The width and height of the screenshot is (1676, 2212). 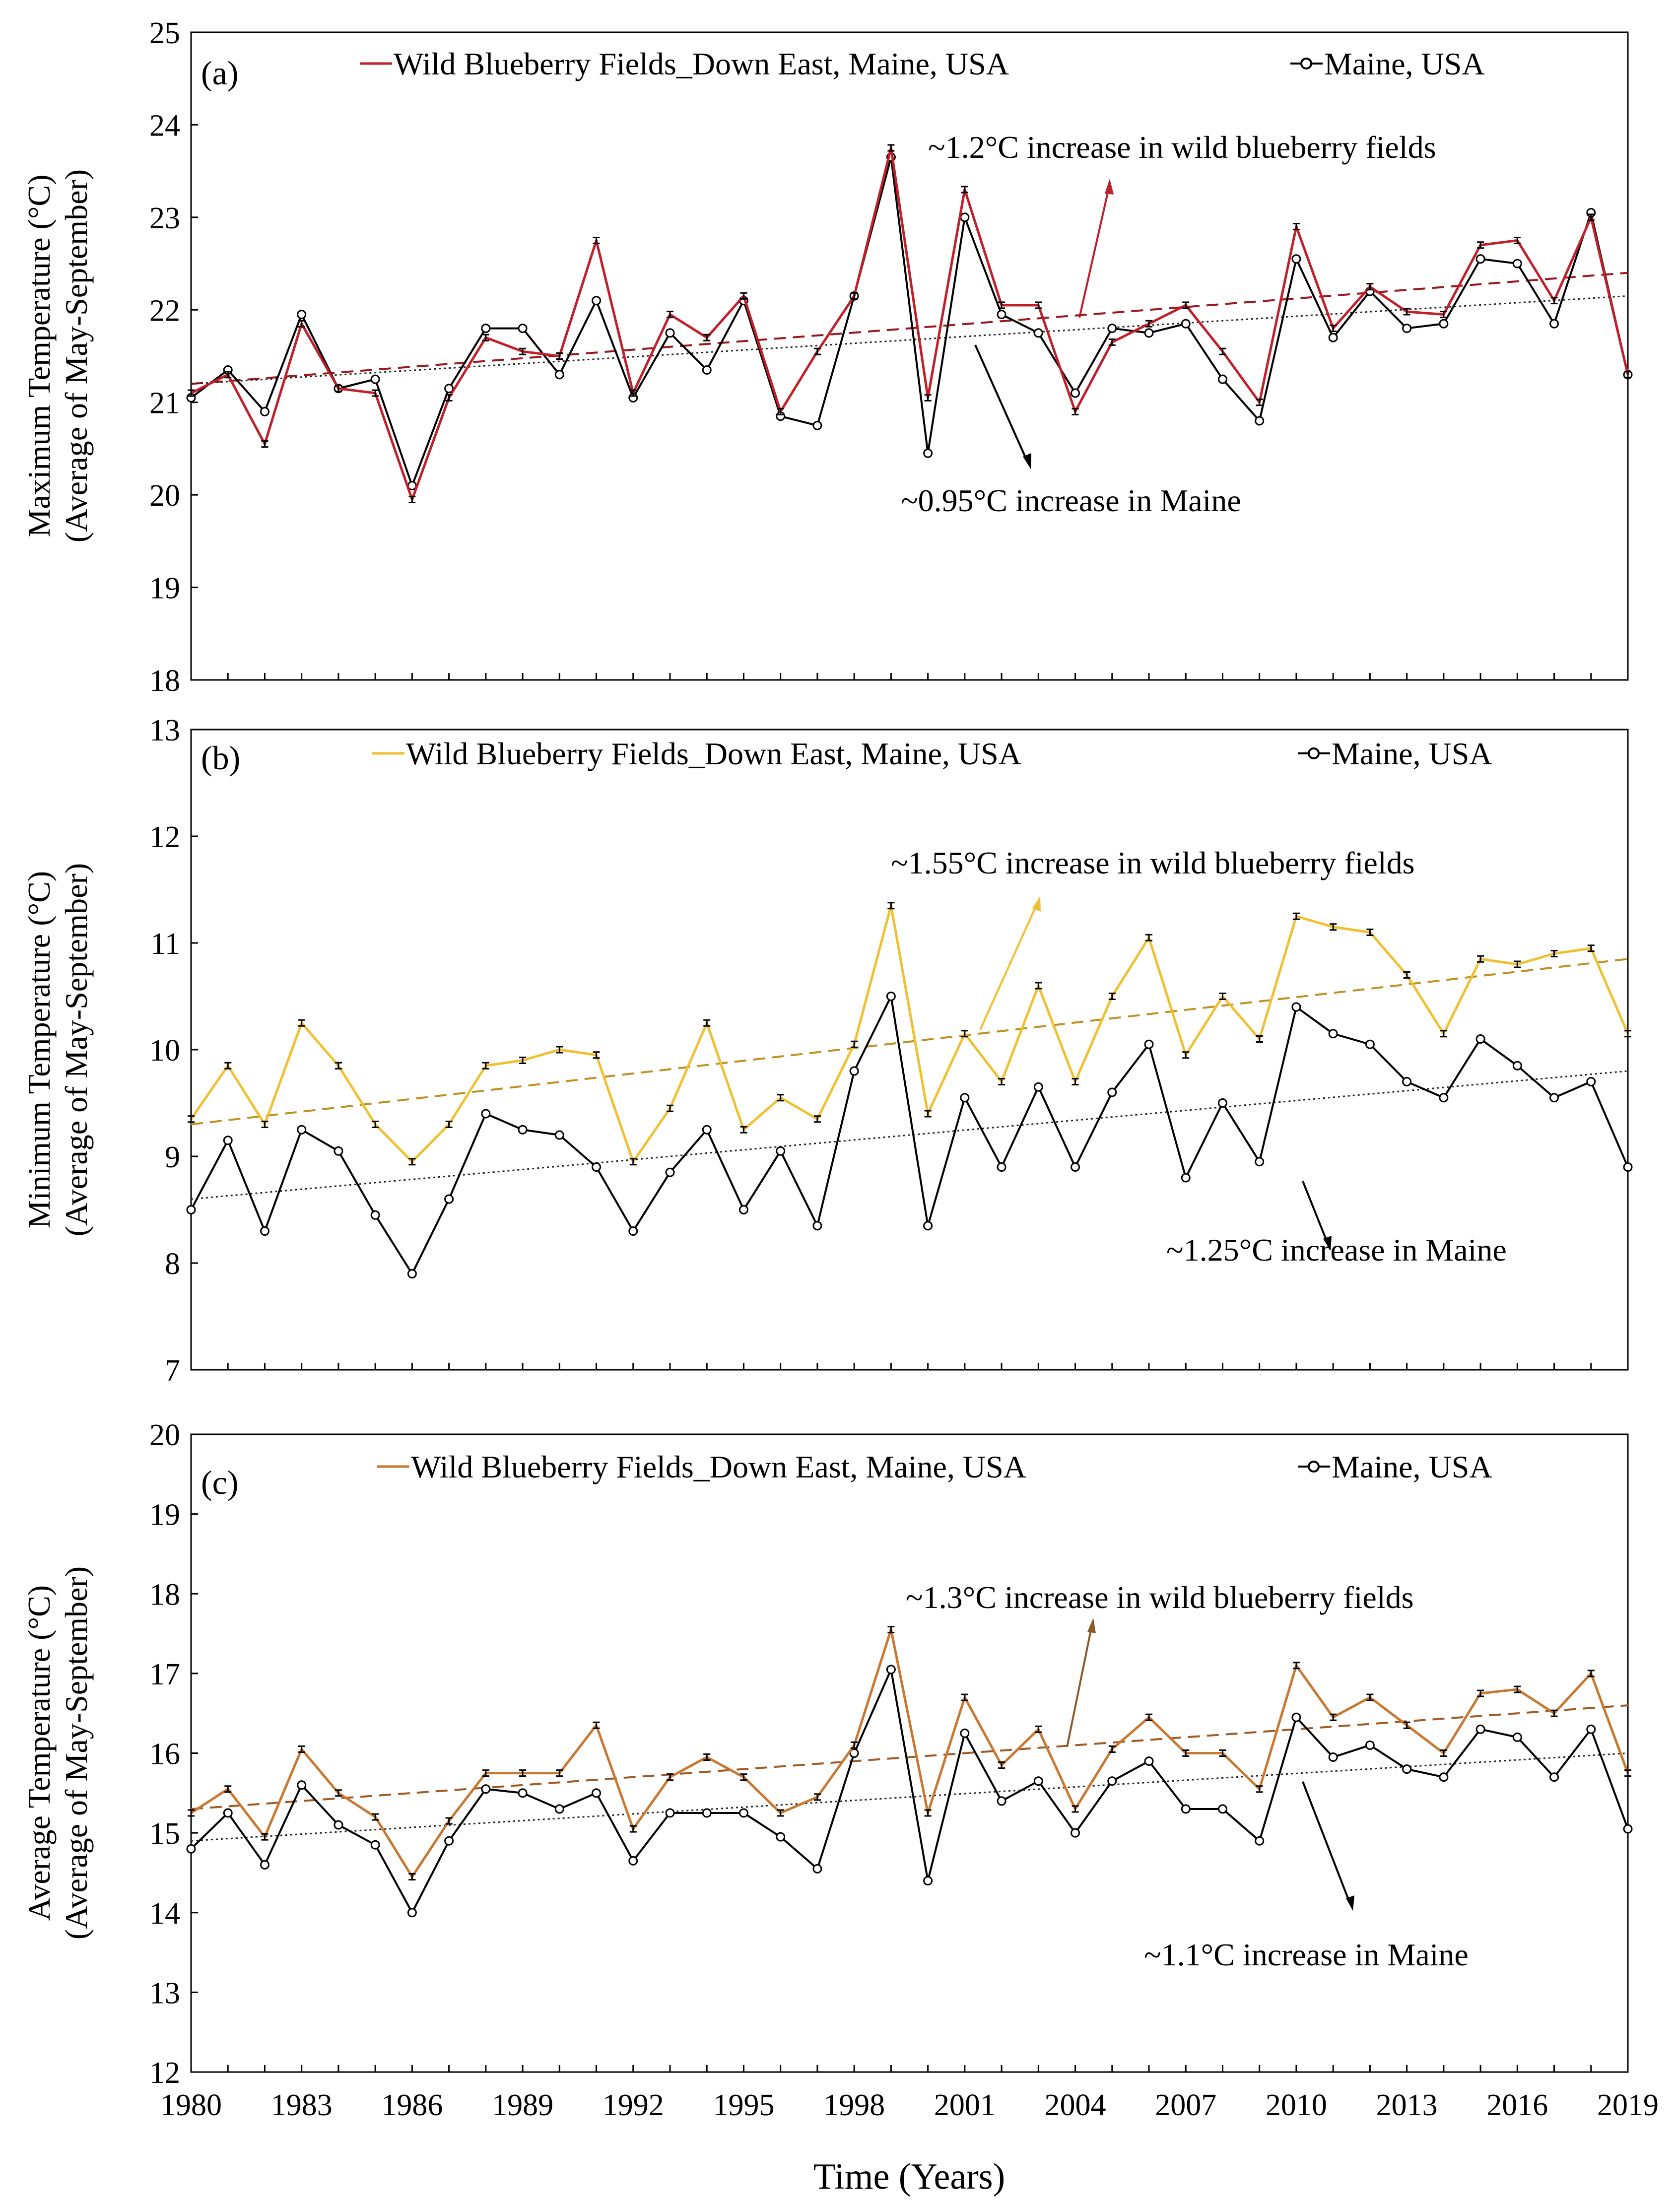 What do you see at coordinates (76, 355) in the screenshot?
I see `panel-a-ylabel-line2: (Average of May-September)` at bounding box center [76, 355].